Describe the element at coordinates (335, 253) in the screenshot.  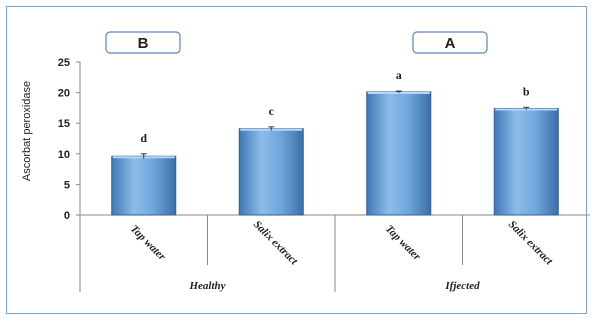
I see `category-dividers` at that location.